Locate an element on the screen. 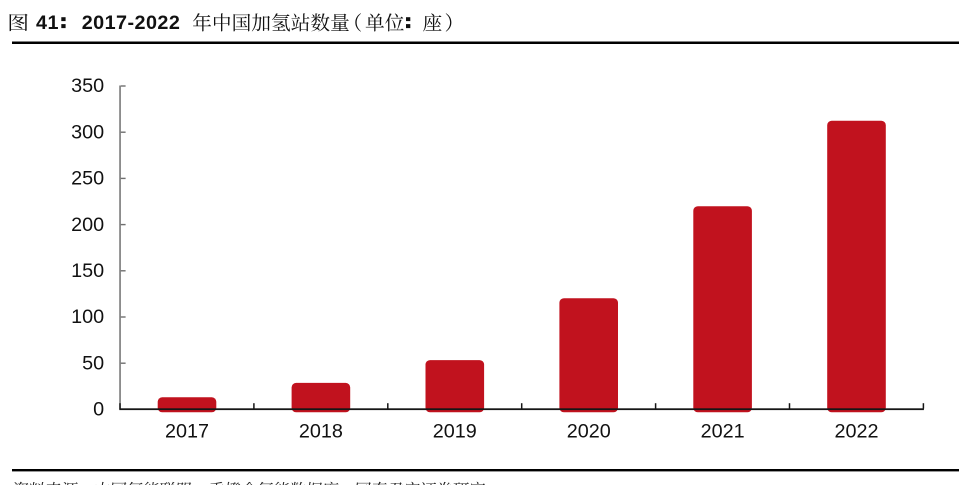  svg-text: 350 is located at coordinates (87, 86).